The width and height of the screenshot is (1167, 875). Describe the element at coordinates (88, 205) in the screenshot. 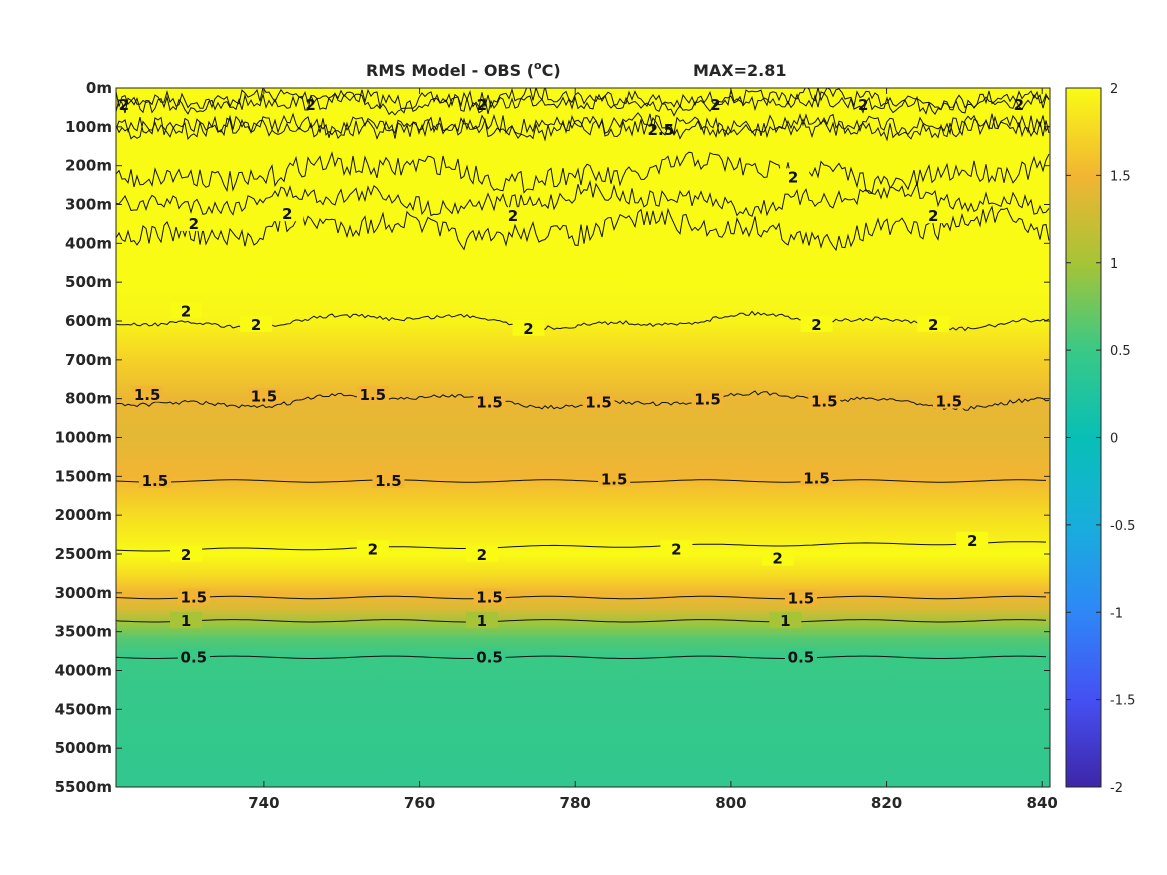

I see `y-tick-label: 300m` at that location.